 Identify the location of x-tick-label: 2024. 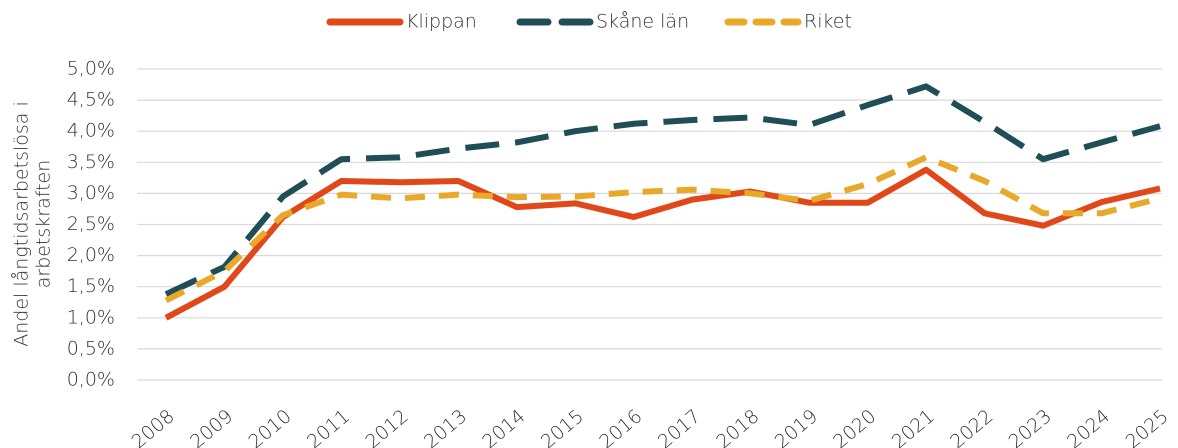
(1088, 426).